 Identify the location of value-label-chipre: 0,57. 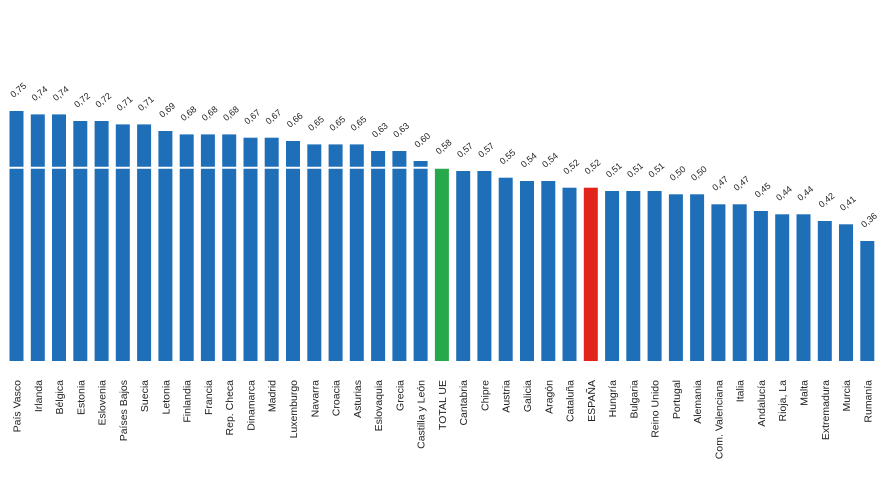
(486, 150).